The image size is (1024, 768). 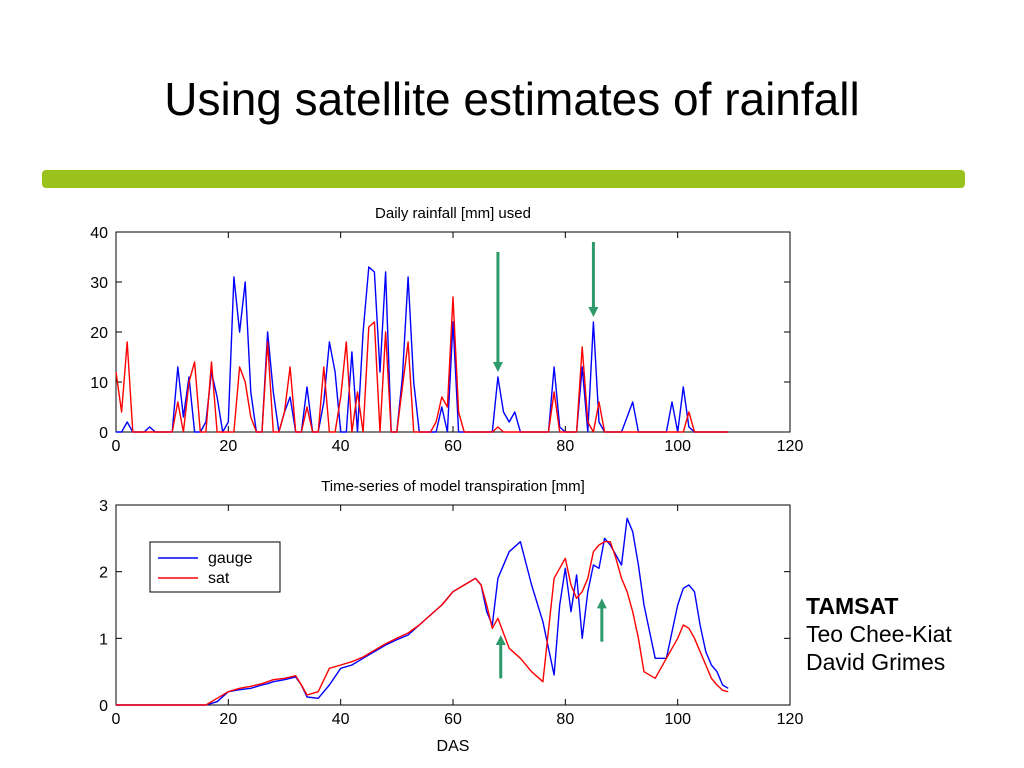 What do you see at coordinates (99, 233) in the screenshot?
I see `y-tick-label: 40` at bounding box center [99, 233].